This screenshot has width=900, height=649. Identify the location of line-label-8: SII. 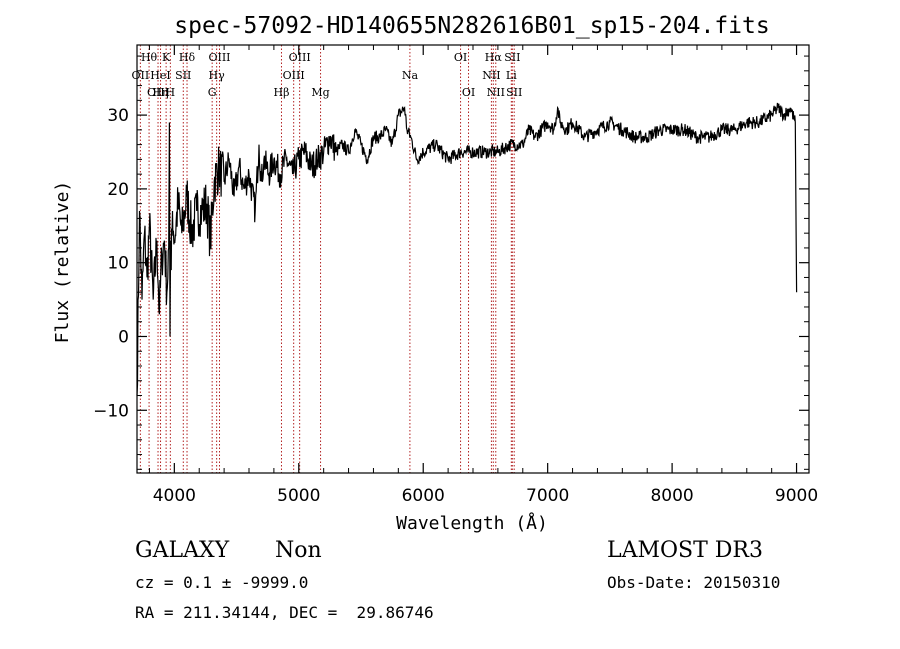
(183, 75).